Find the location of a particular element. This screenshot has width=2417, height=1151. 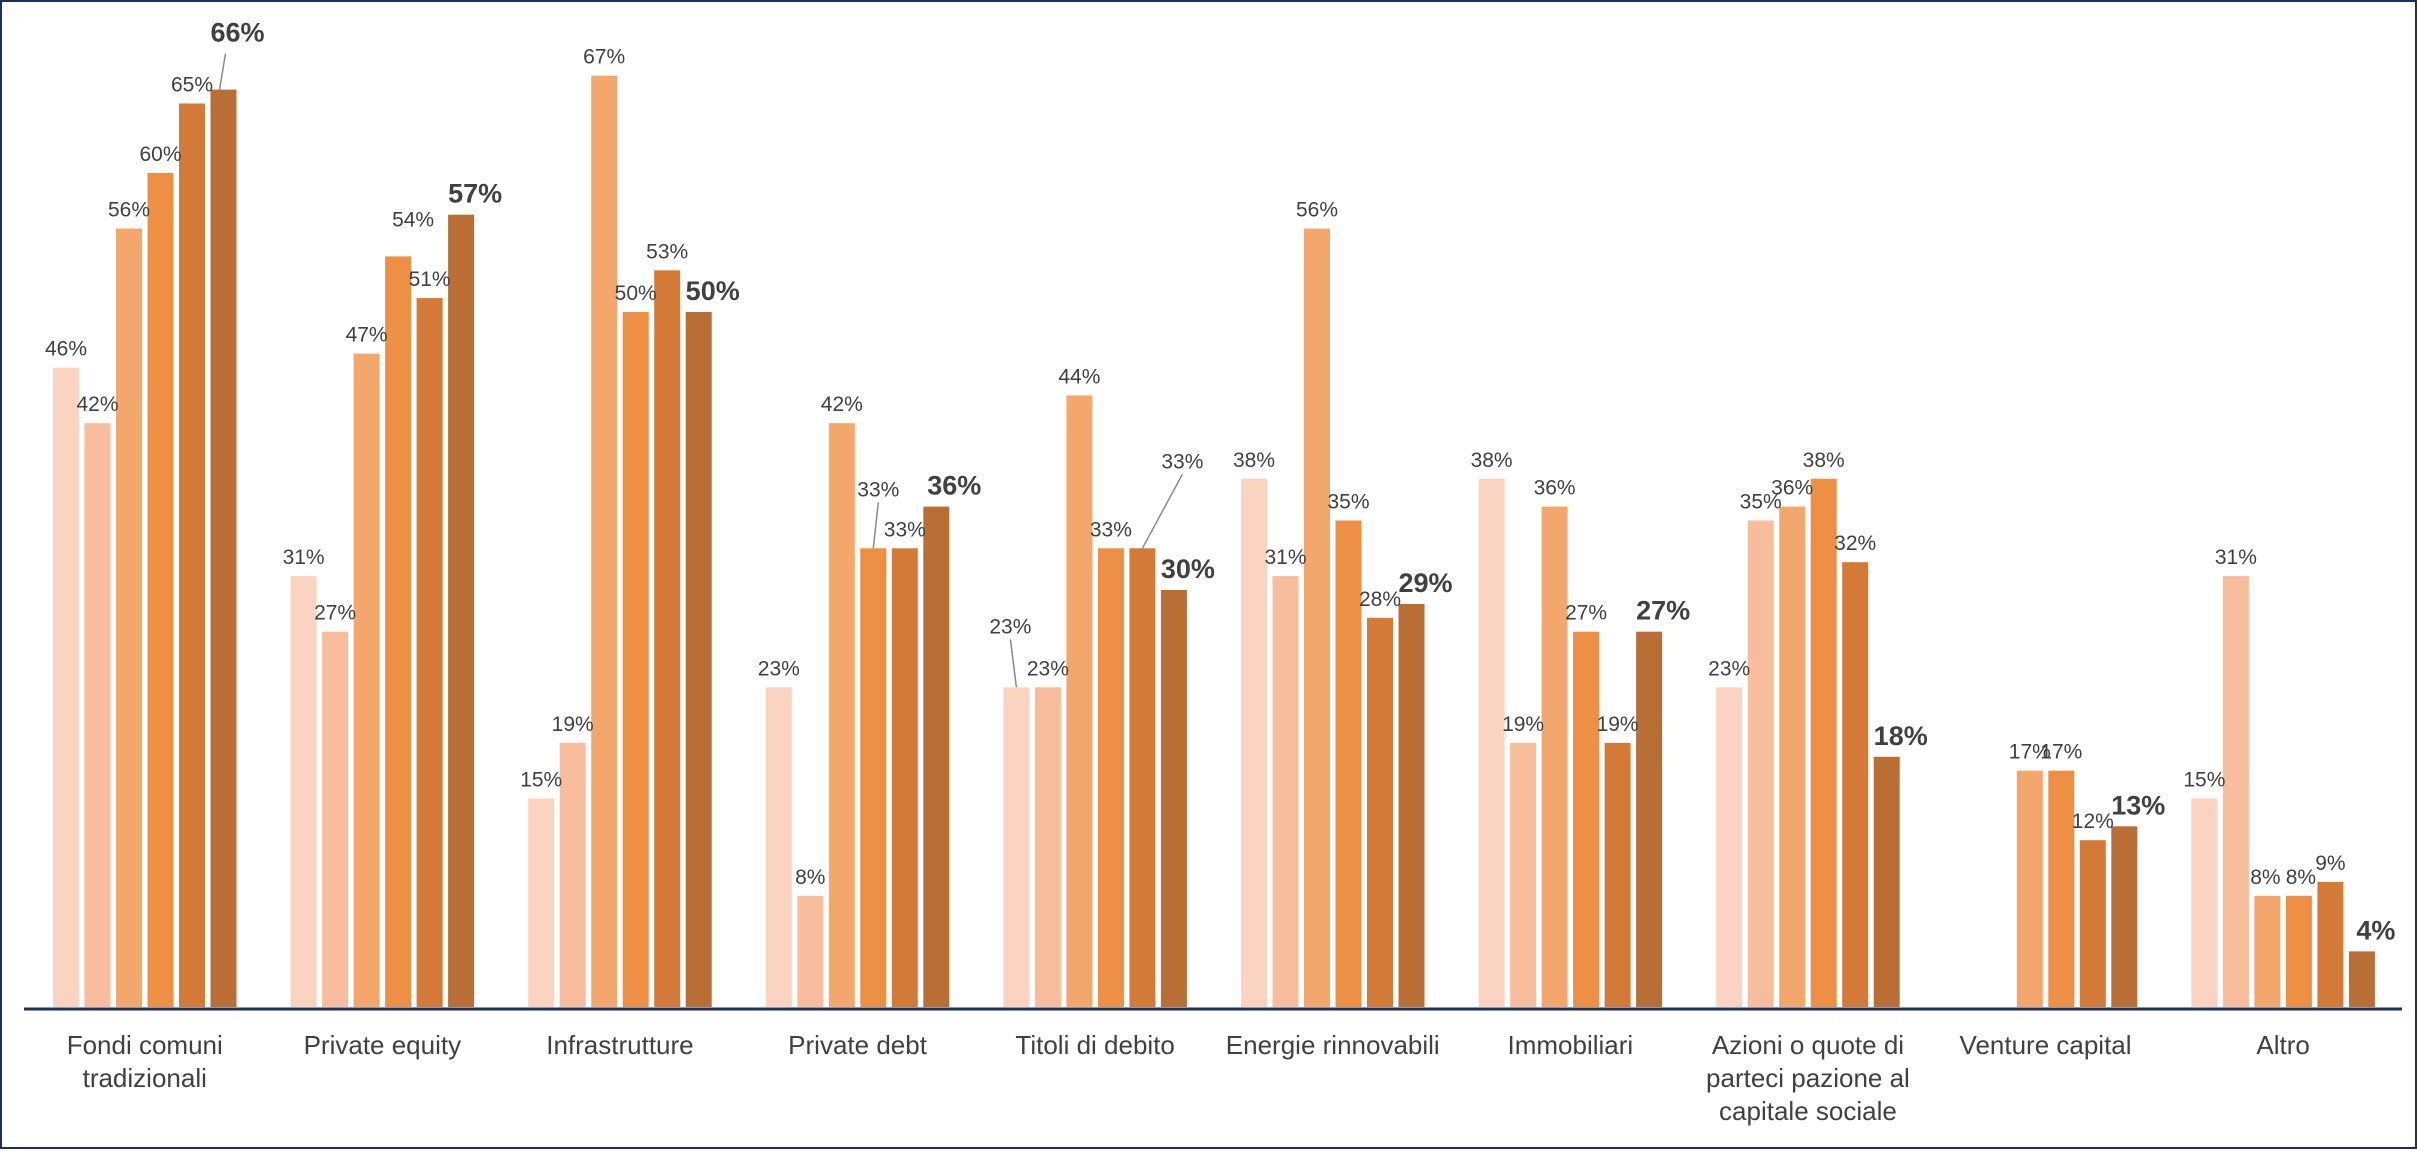

data-label-1-4: 60% is located at coordinates (160, 154).